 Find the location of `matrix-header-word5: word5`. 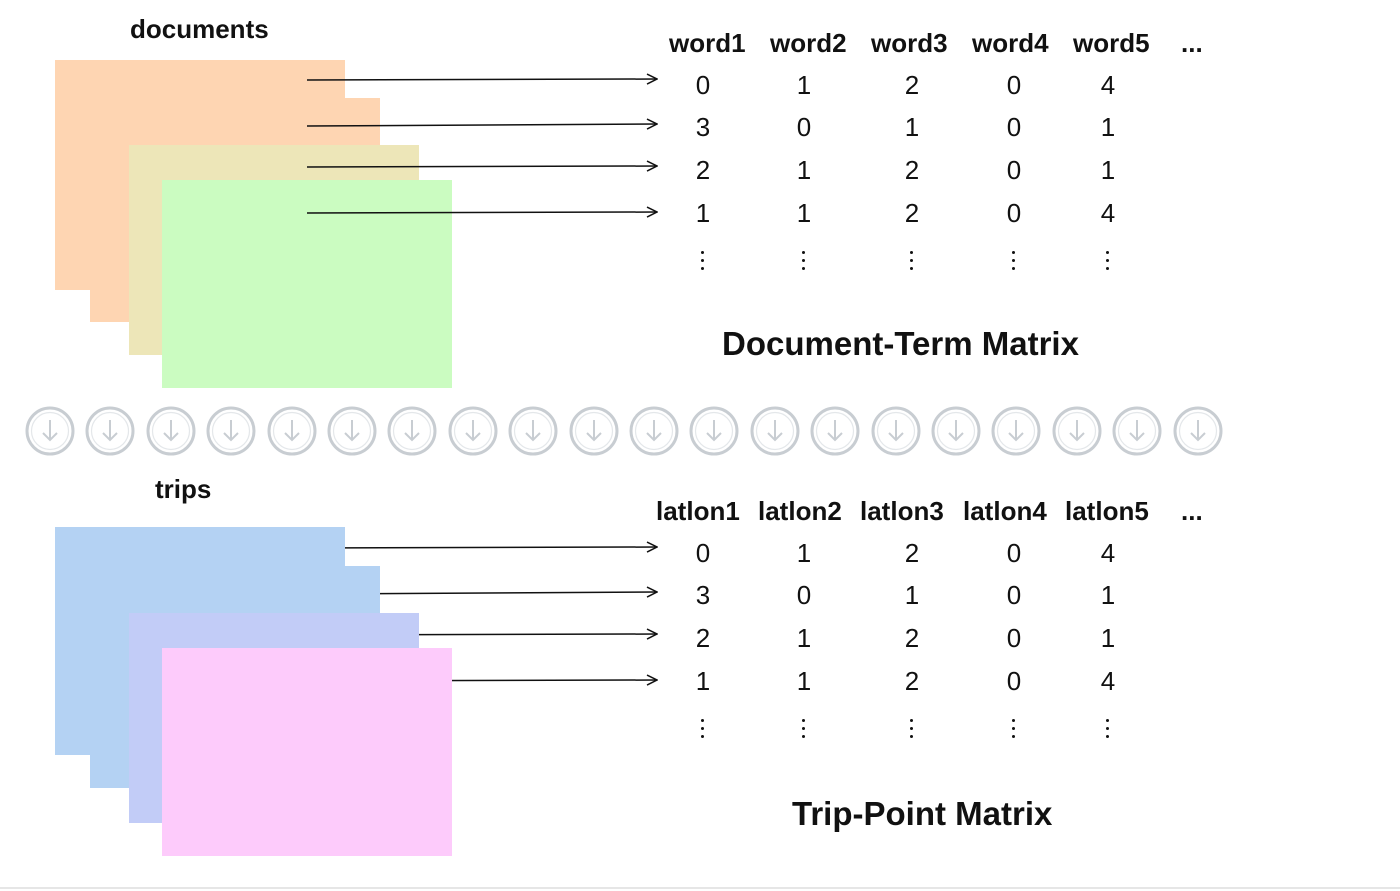

matrix-header-word5: word5 is located at coordinates (1111, 43).